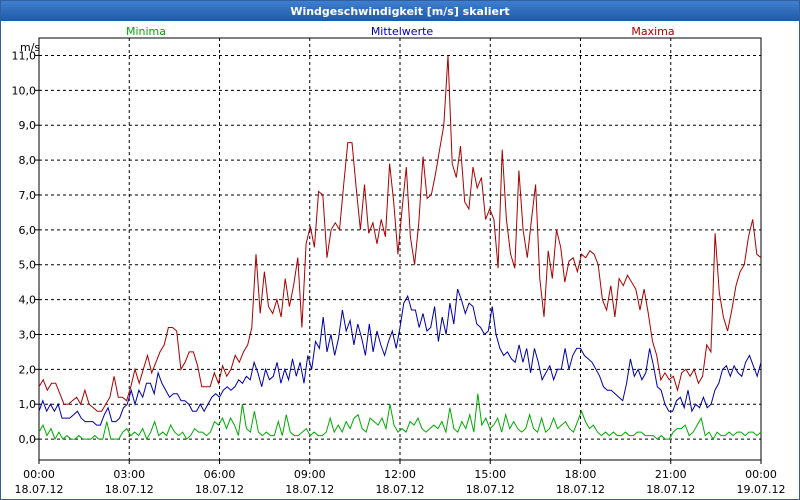  Describe the element at coordinates (28, 404) in the screenshot. I see `y-tick-label: 1,0` at that location.